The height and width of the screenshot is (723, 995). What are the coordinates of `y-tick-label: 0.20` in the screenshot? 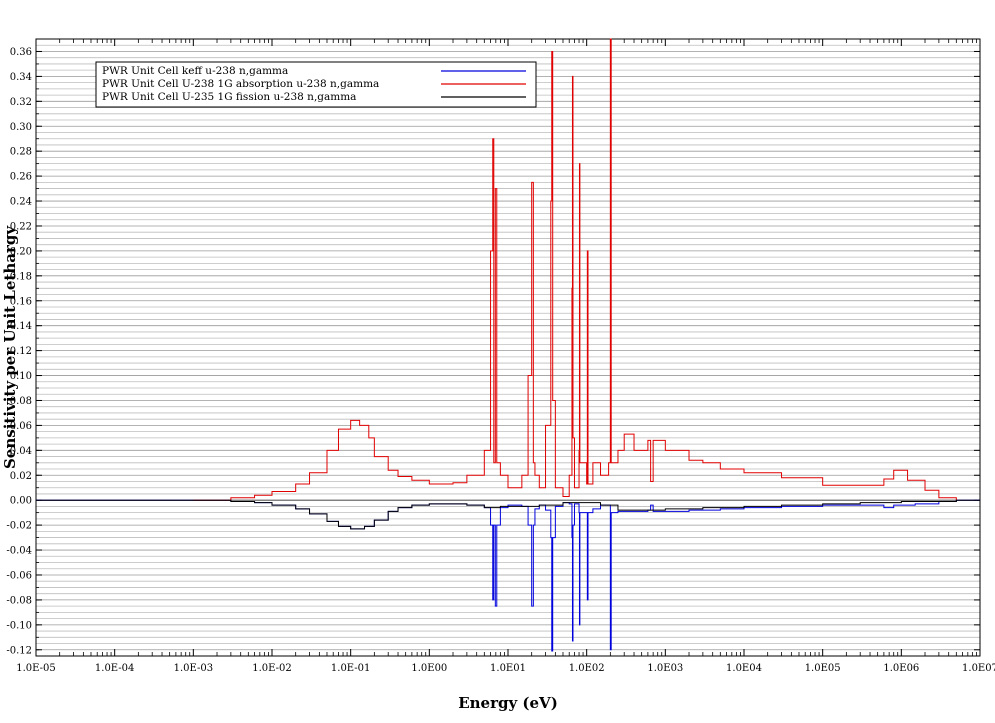 It's located at (21, 251).